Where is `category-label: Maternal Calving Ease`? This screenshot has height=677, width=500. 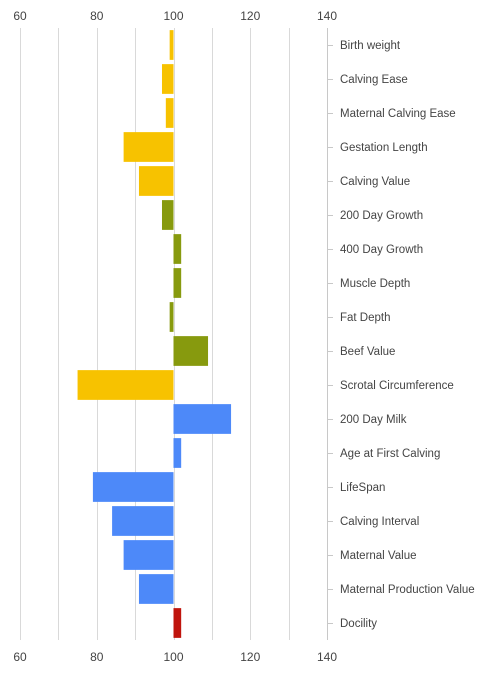
category-label: Maternal Calving Ease is located at coordinates (398, 114).